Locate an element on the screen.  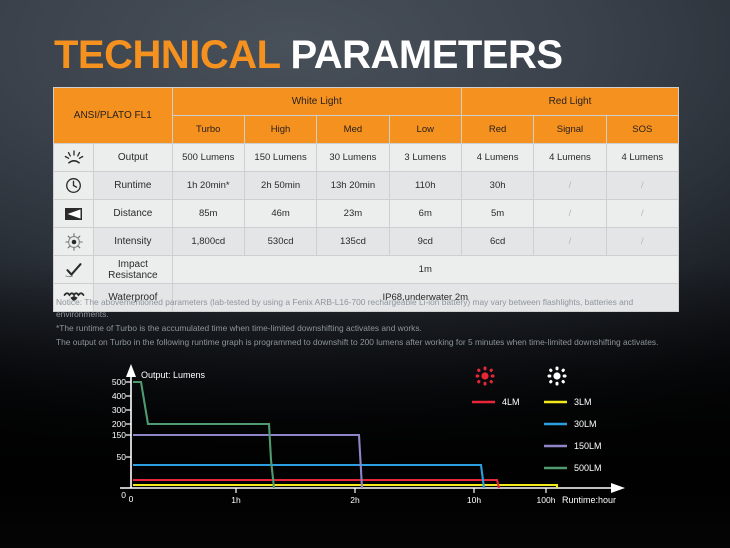
y-tick-0: 0 is located at coordinates (123, 495).